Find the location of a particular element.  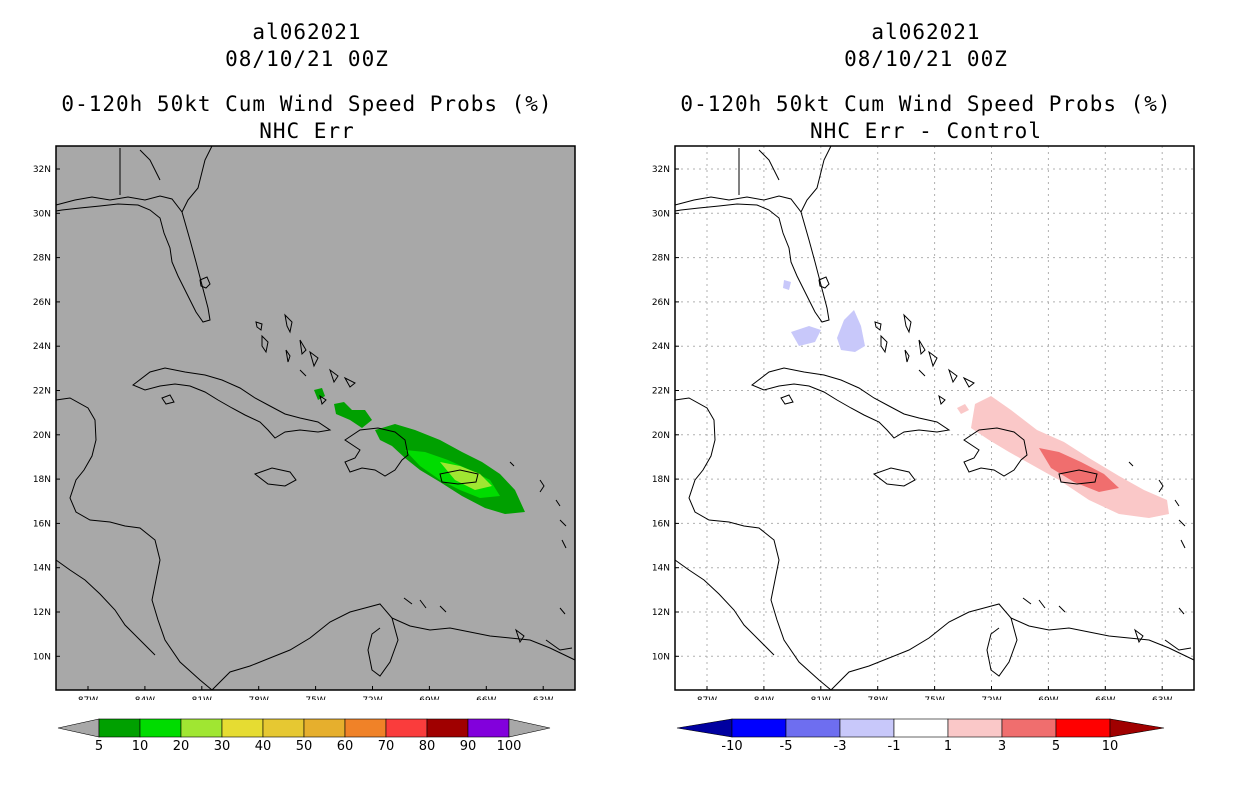

left-lon-labels: 87W 84W 81W 78W 75W 72W 69W 66W 63W is located at coordinates (316, 698).